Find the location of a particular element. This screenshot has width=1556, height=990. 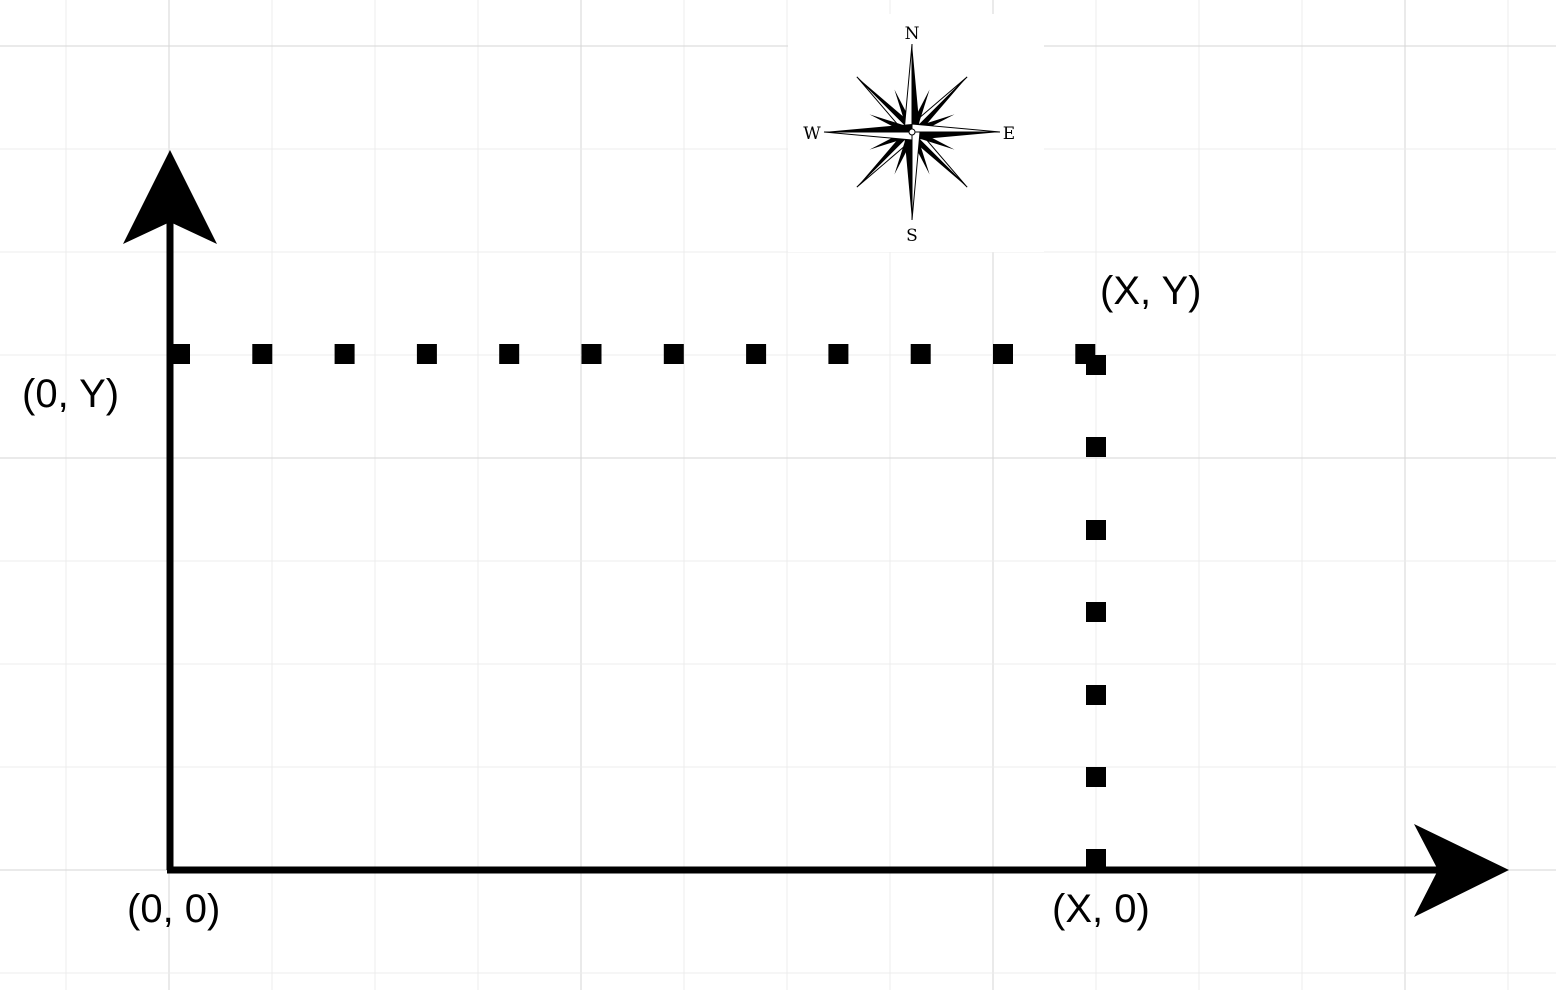

compass-east-letter: E is located at coordinates (1009, 134).